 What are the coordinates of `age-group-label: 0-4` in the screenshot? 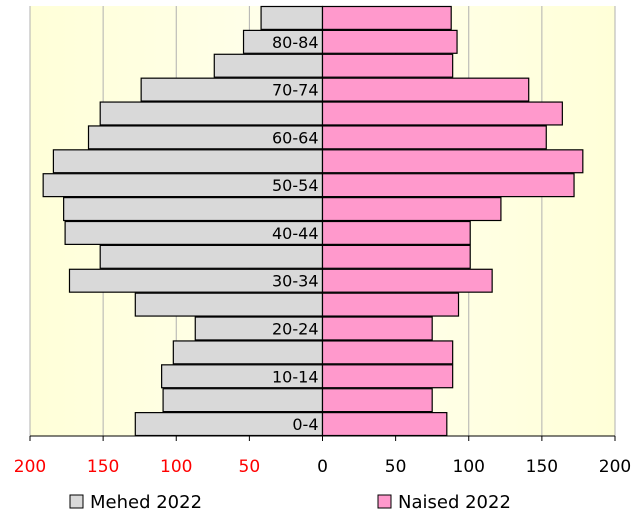 It's located at (305, 424).